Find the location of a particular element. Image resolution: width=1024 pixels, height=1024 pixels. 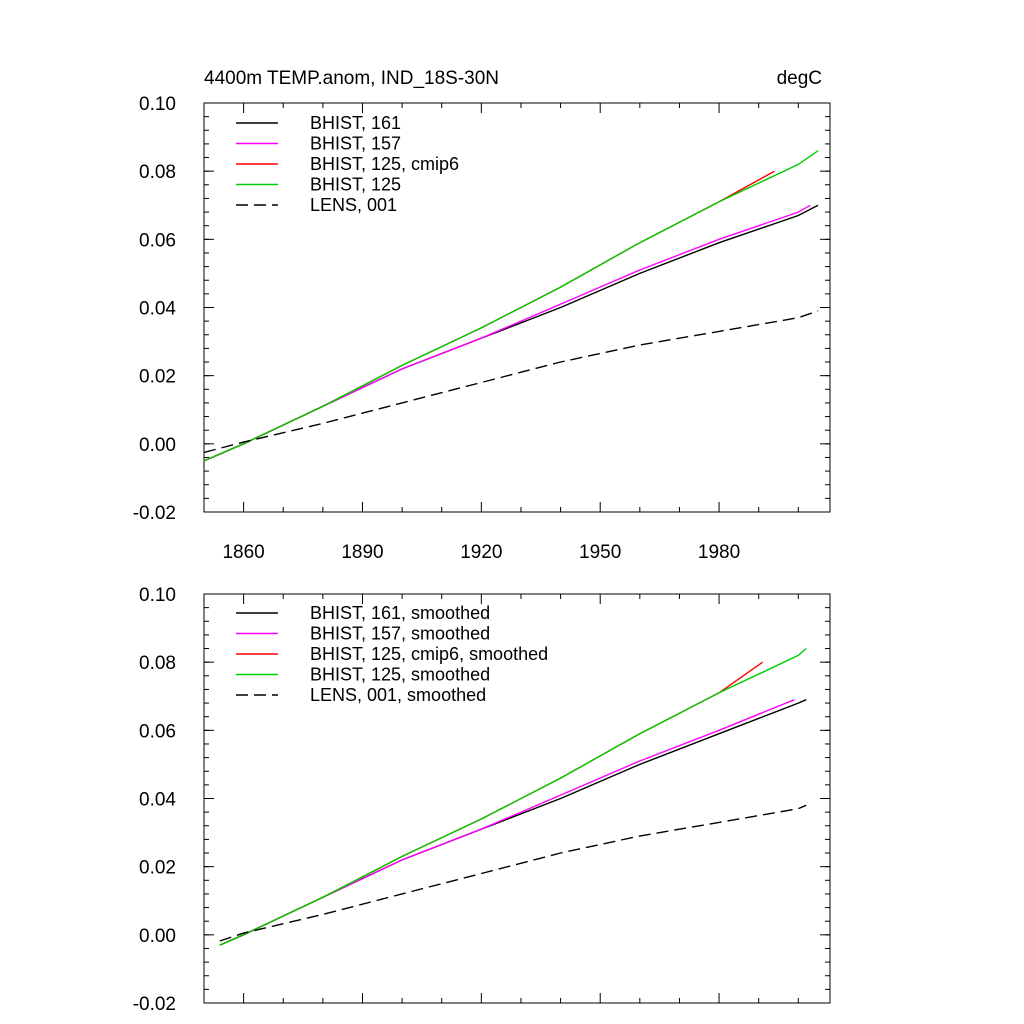

legend-label: BHIST, 157, smoothed is located at coordinates (400, 634).